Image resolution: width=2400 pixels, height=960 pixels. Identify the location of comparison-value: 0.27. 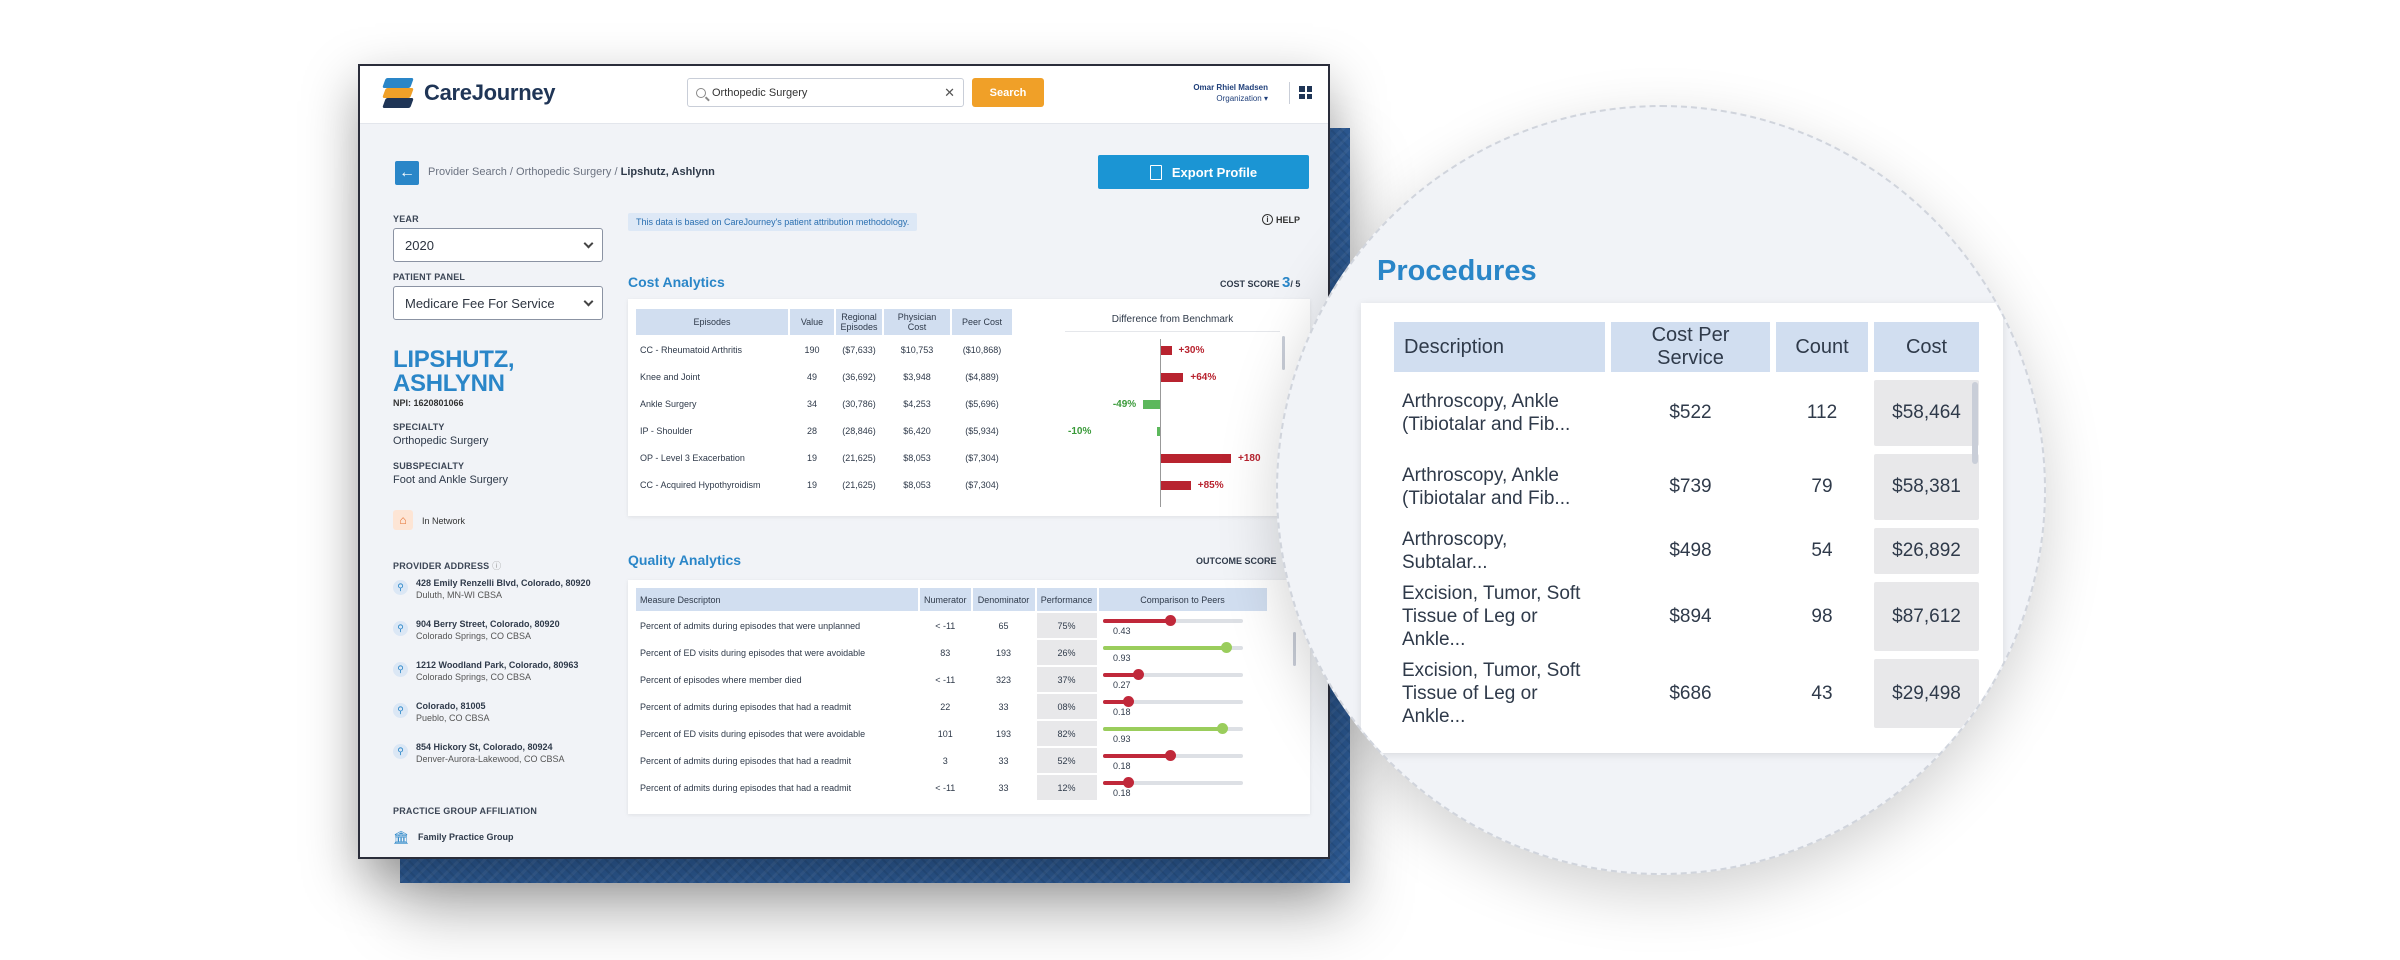
(1121, 684).